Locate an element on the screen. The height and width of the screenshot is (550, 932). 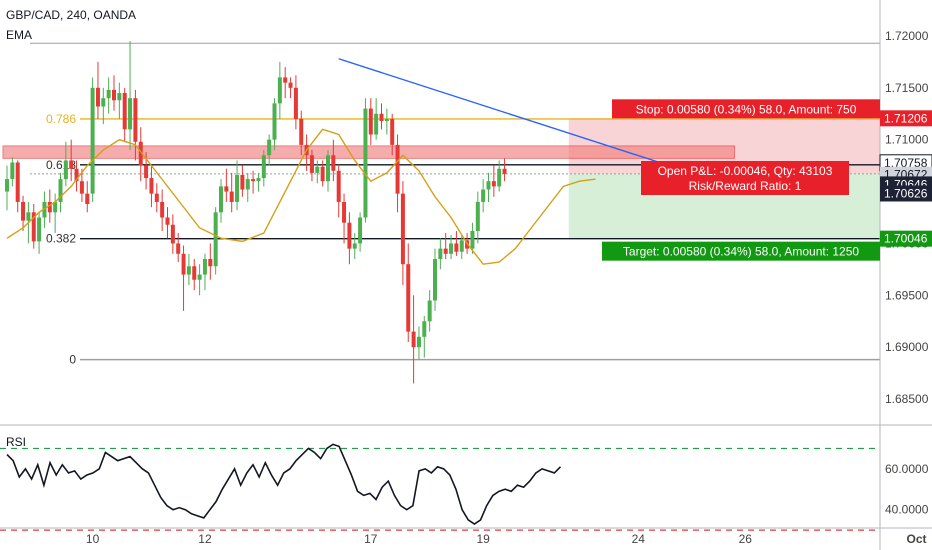
price-axis-label: 1.70626 is located at coordinates (906, 193).